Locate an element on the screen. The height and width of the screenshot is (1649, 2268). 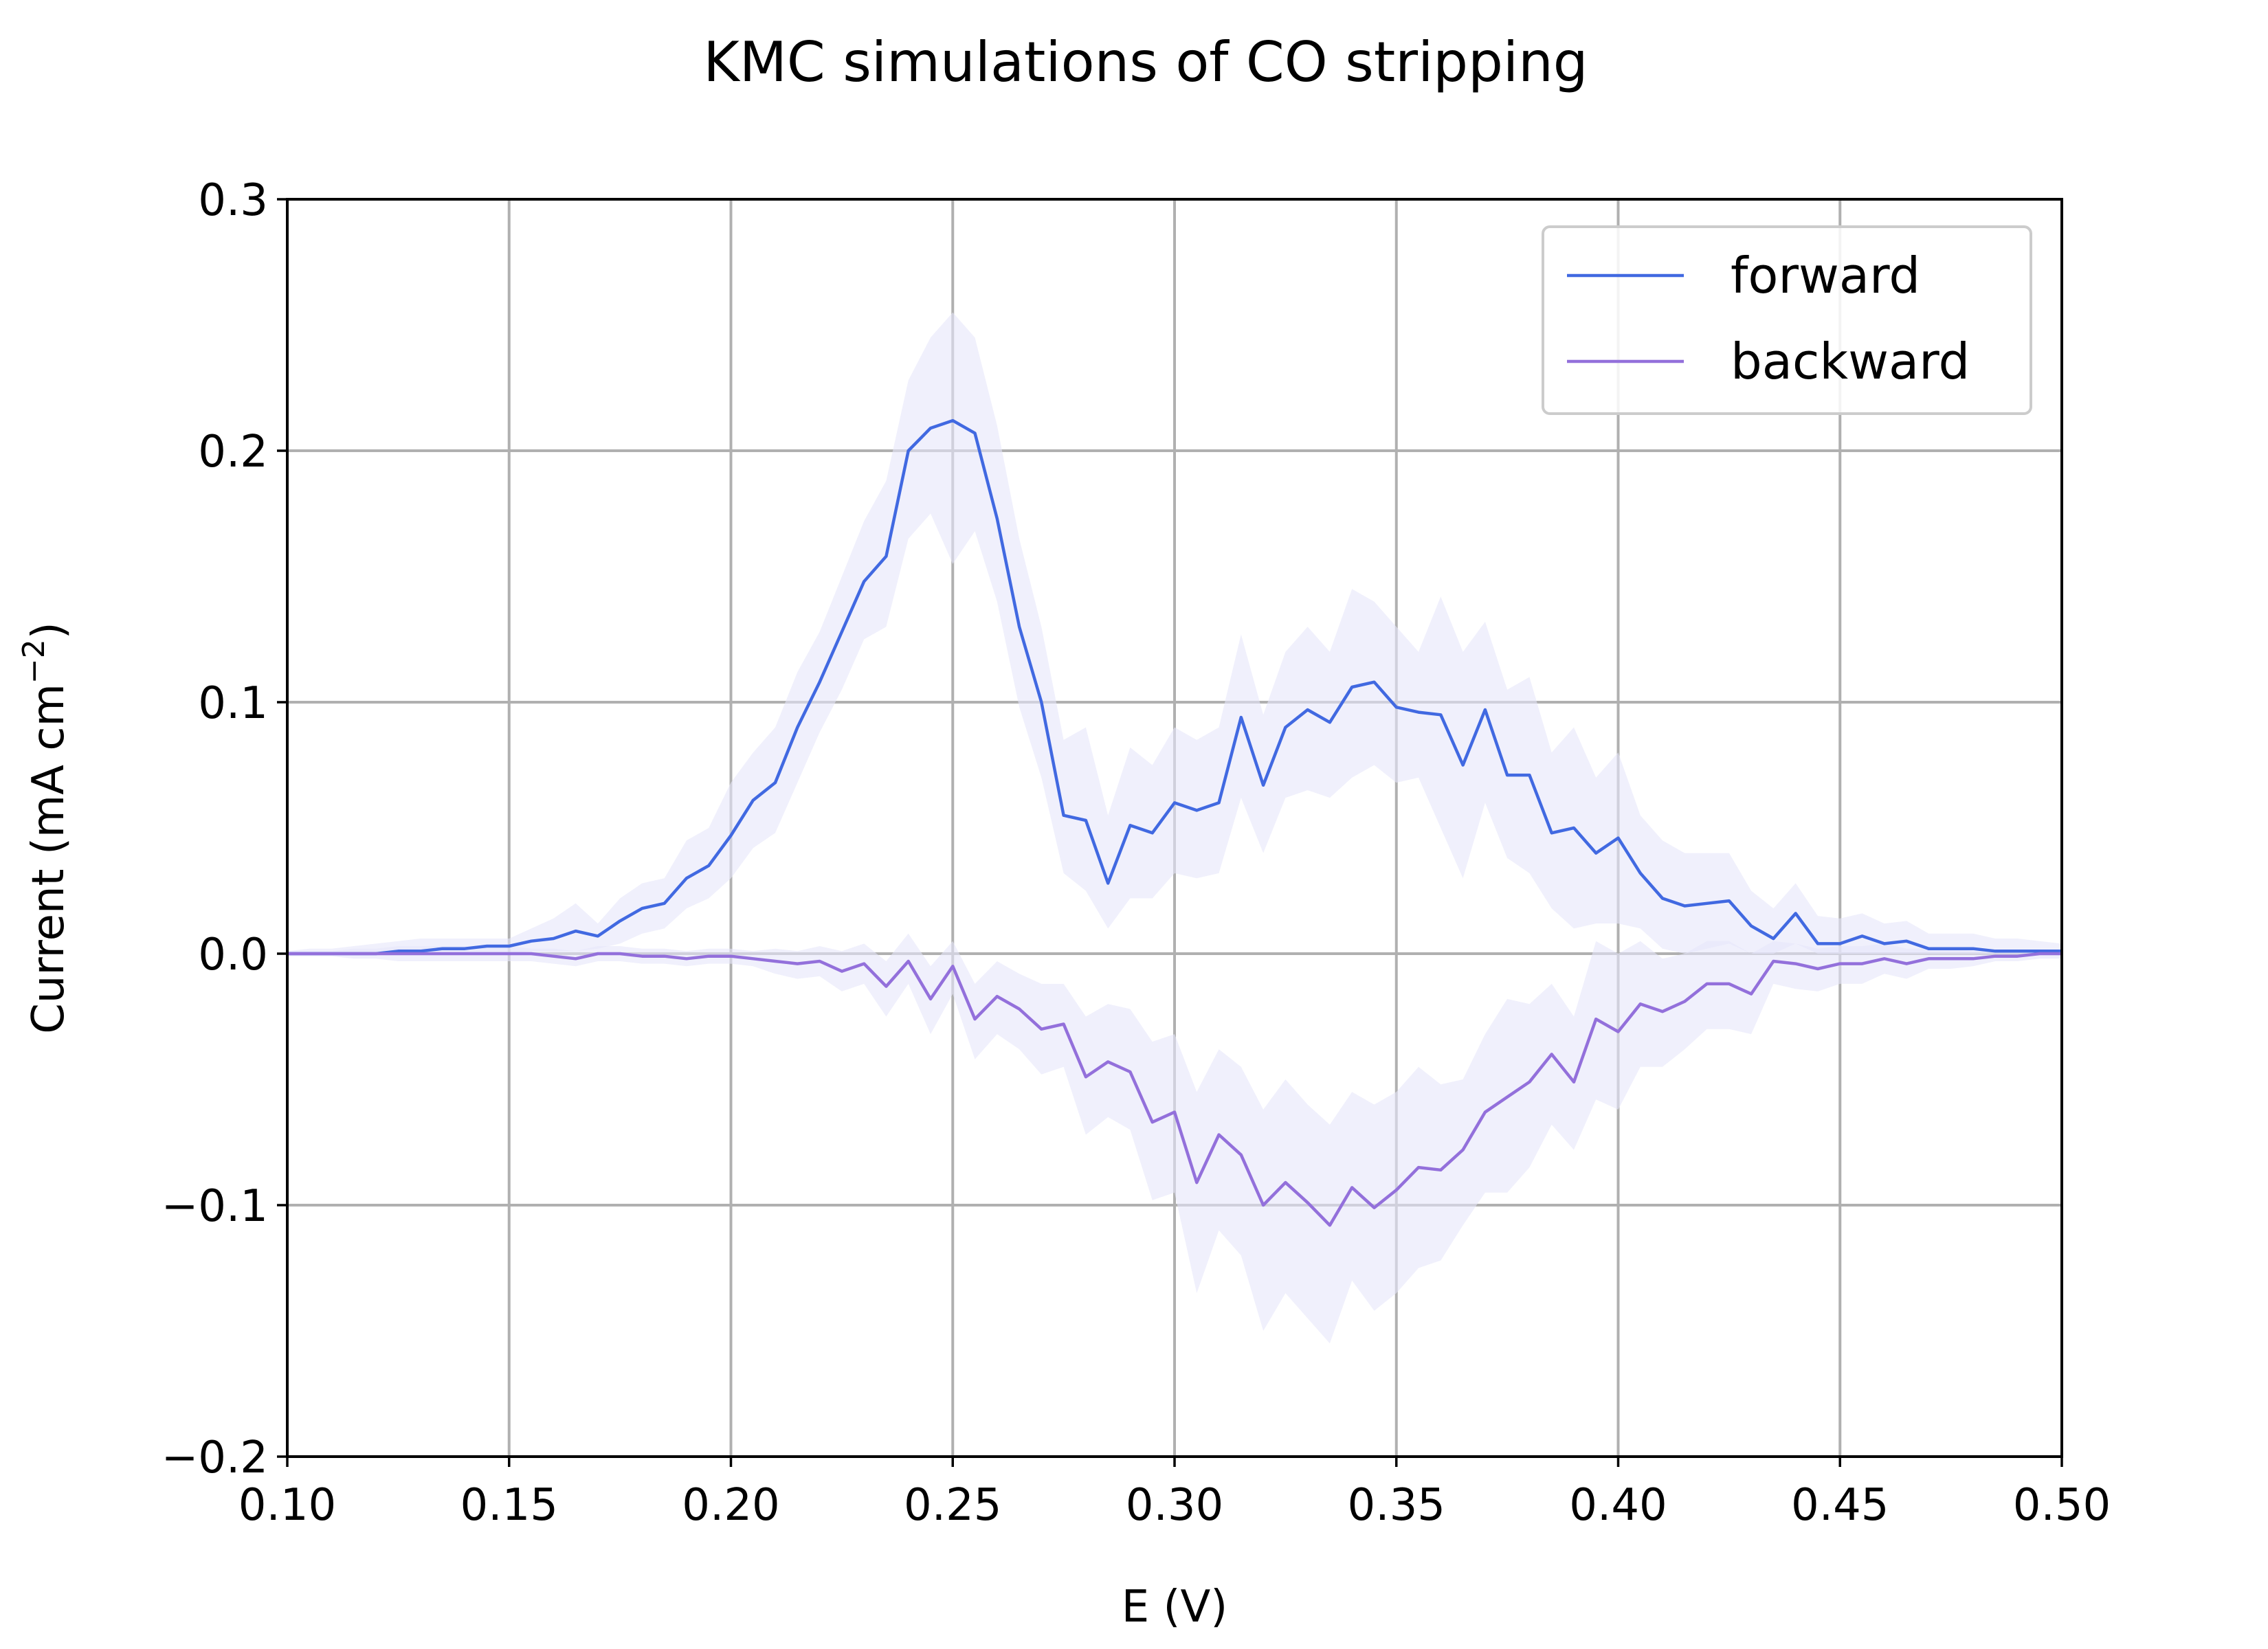
y-axis-label-superscript: −2 is located at coordinates (34, 661).